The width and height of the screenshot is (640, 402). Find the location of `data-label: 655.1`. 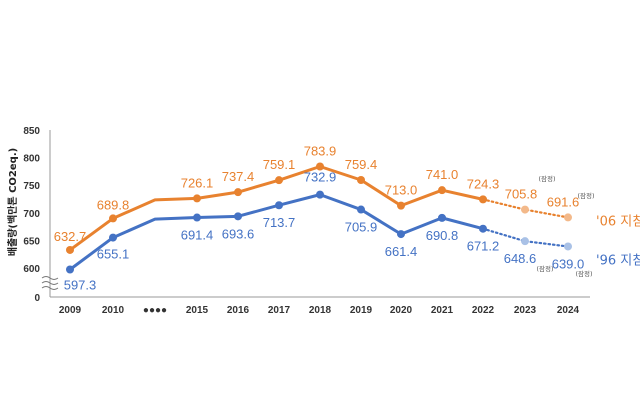

data-label: 655.1 is located at coordinates (113, 254).